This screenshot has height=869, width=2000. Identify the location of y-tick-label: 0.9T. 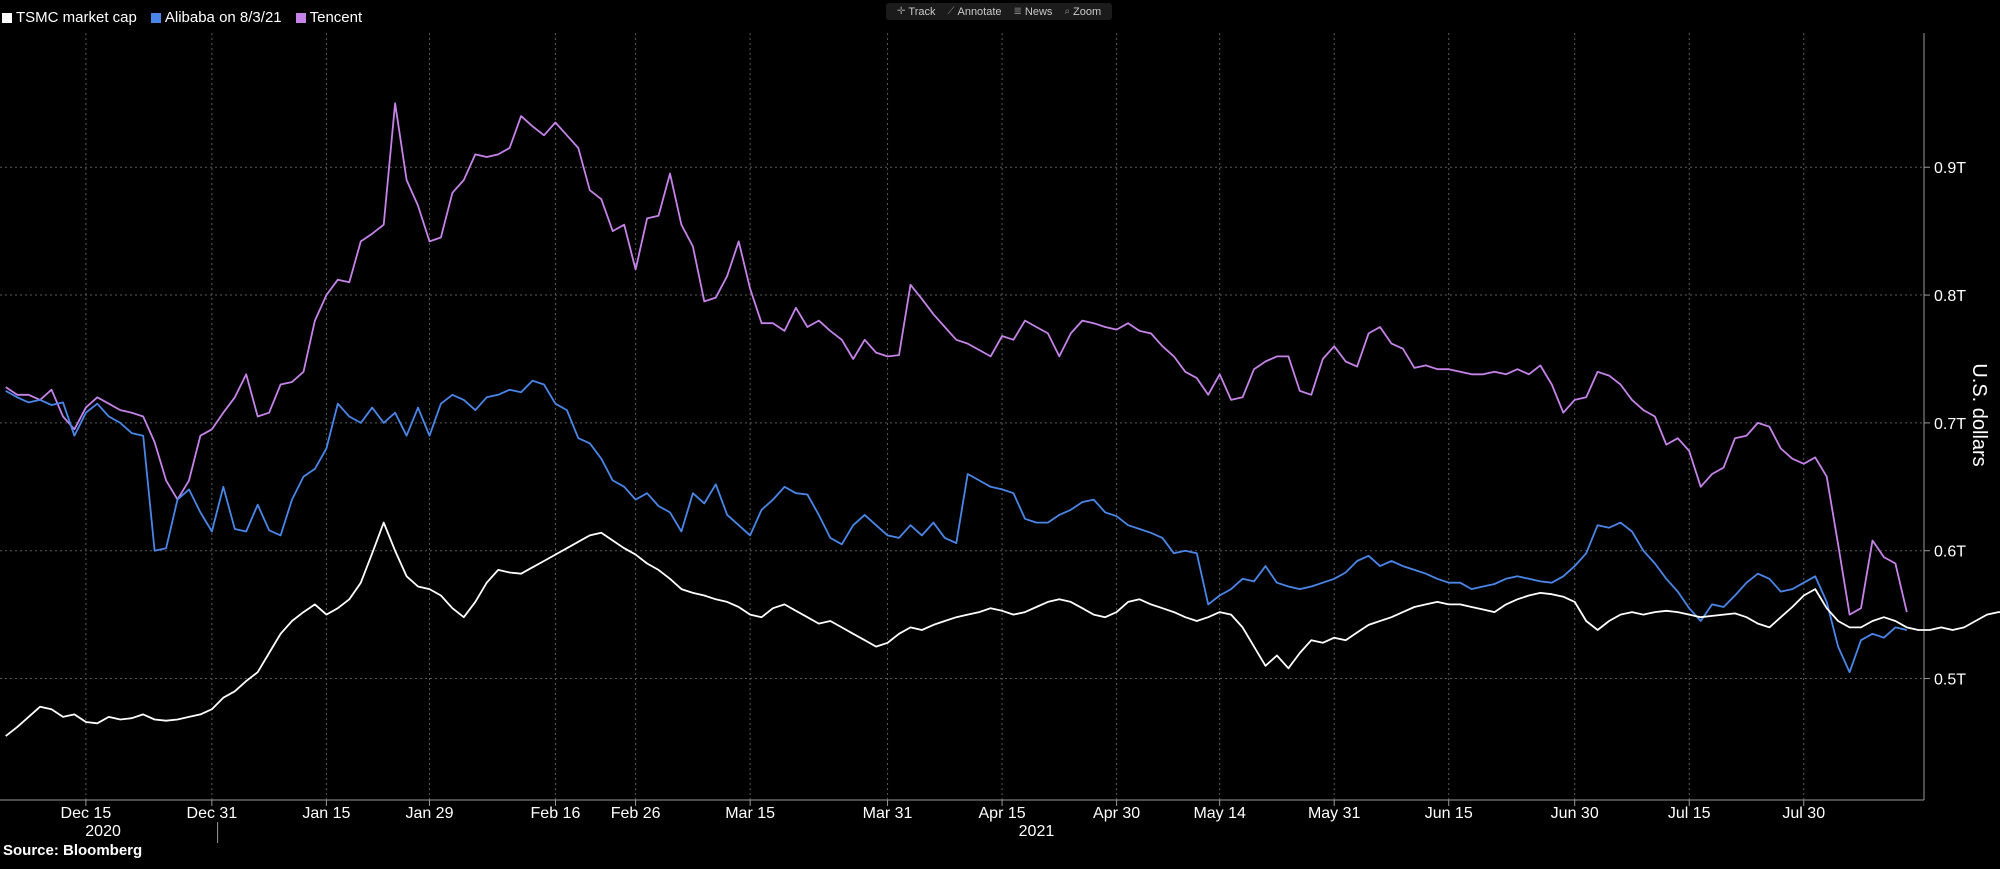
(1950, 168).